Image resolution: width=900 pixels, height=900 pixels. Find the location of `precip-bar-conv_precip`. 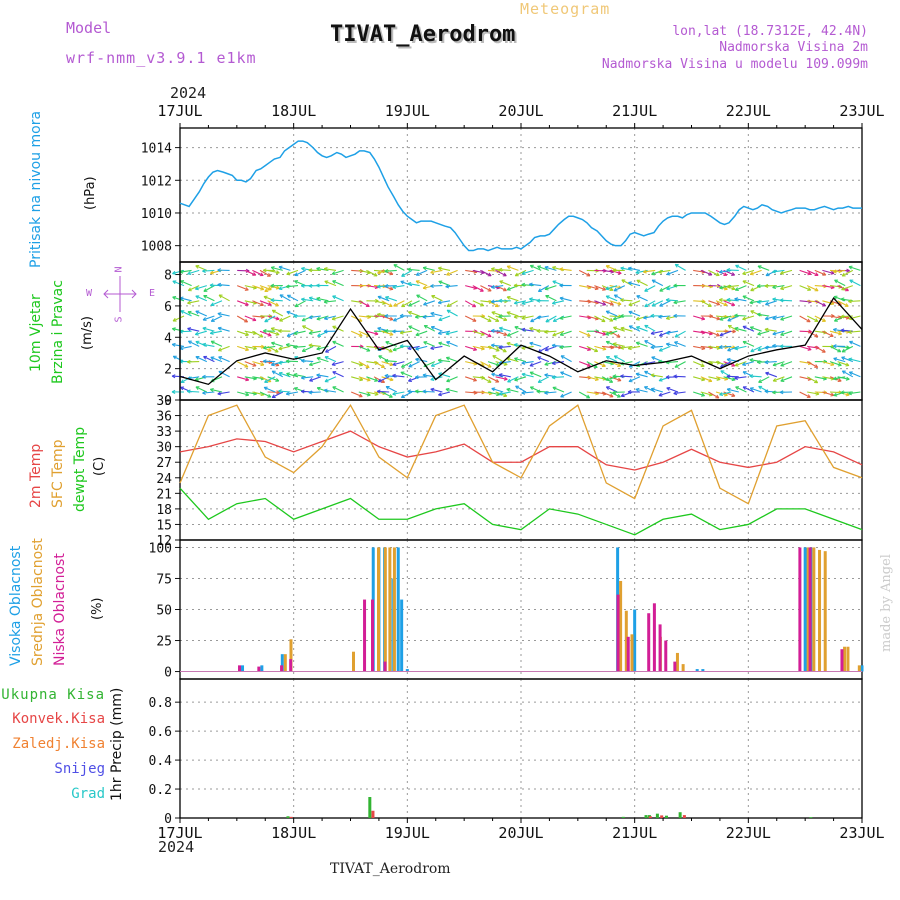

precip-bar-conv_precip is located at coordinates (373, 814).